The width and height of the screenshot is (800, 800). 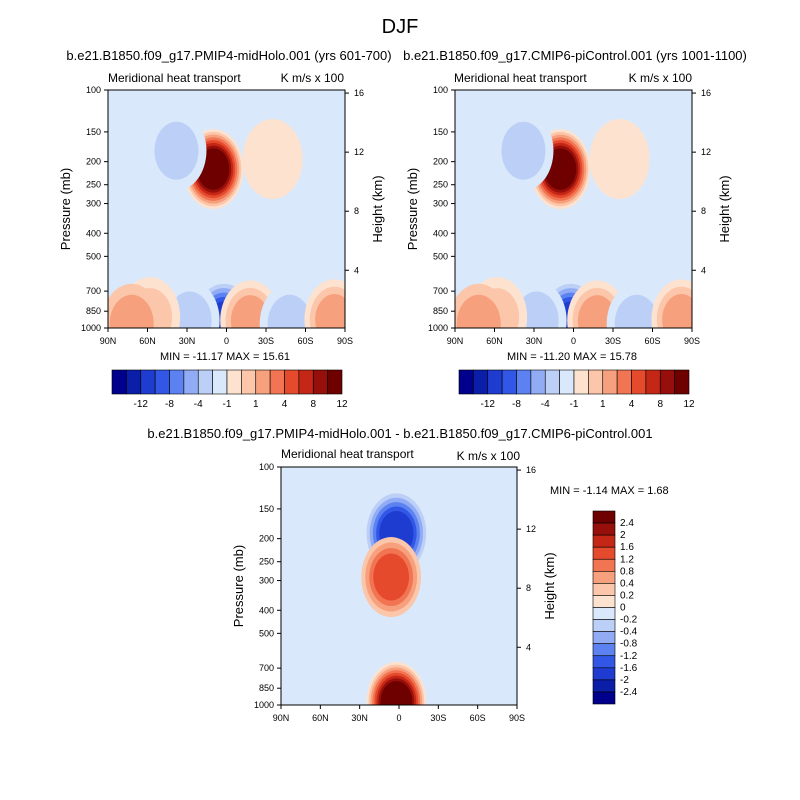 I want to click on colorbar-label: 2.4, so click(x=627, y=523).